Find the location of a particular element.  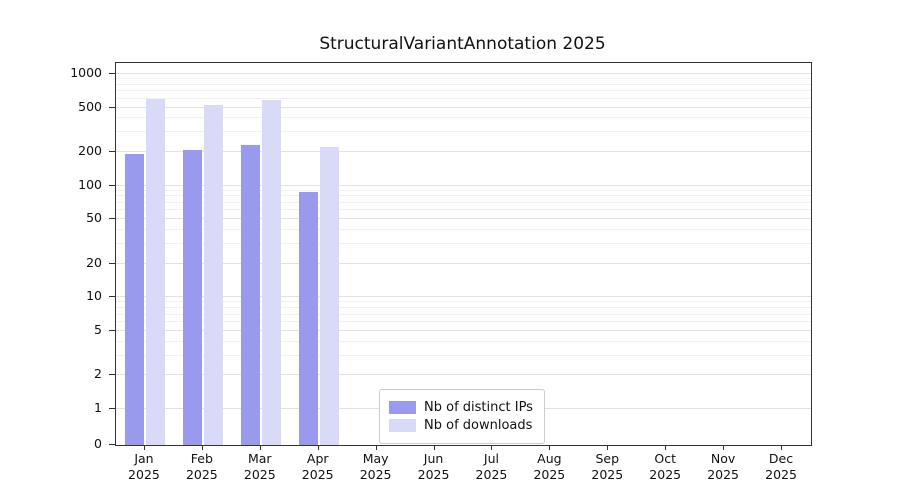

legend-row: Nb of downloads is located at coordinates (461, 425).